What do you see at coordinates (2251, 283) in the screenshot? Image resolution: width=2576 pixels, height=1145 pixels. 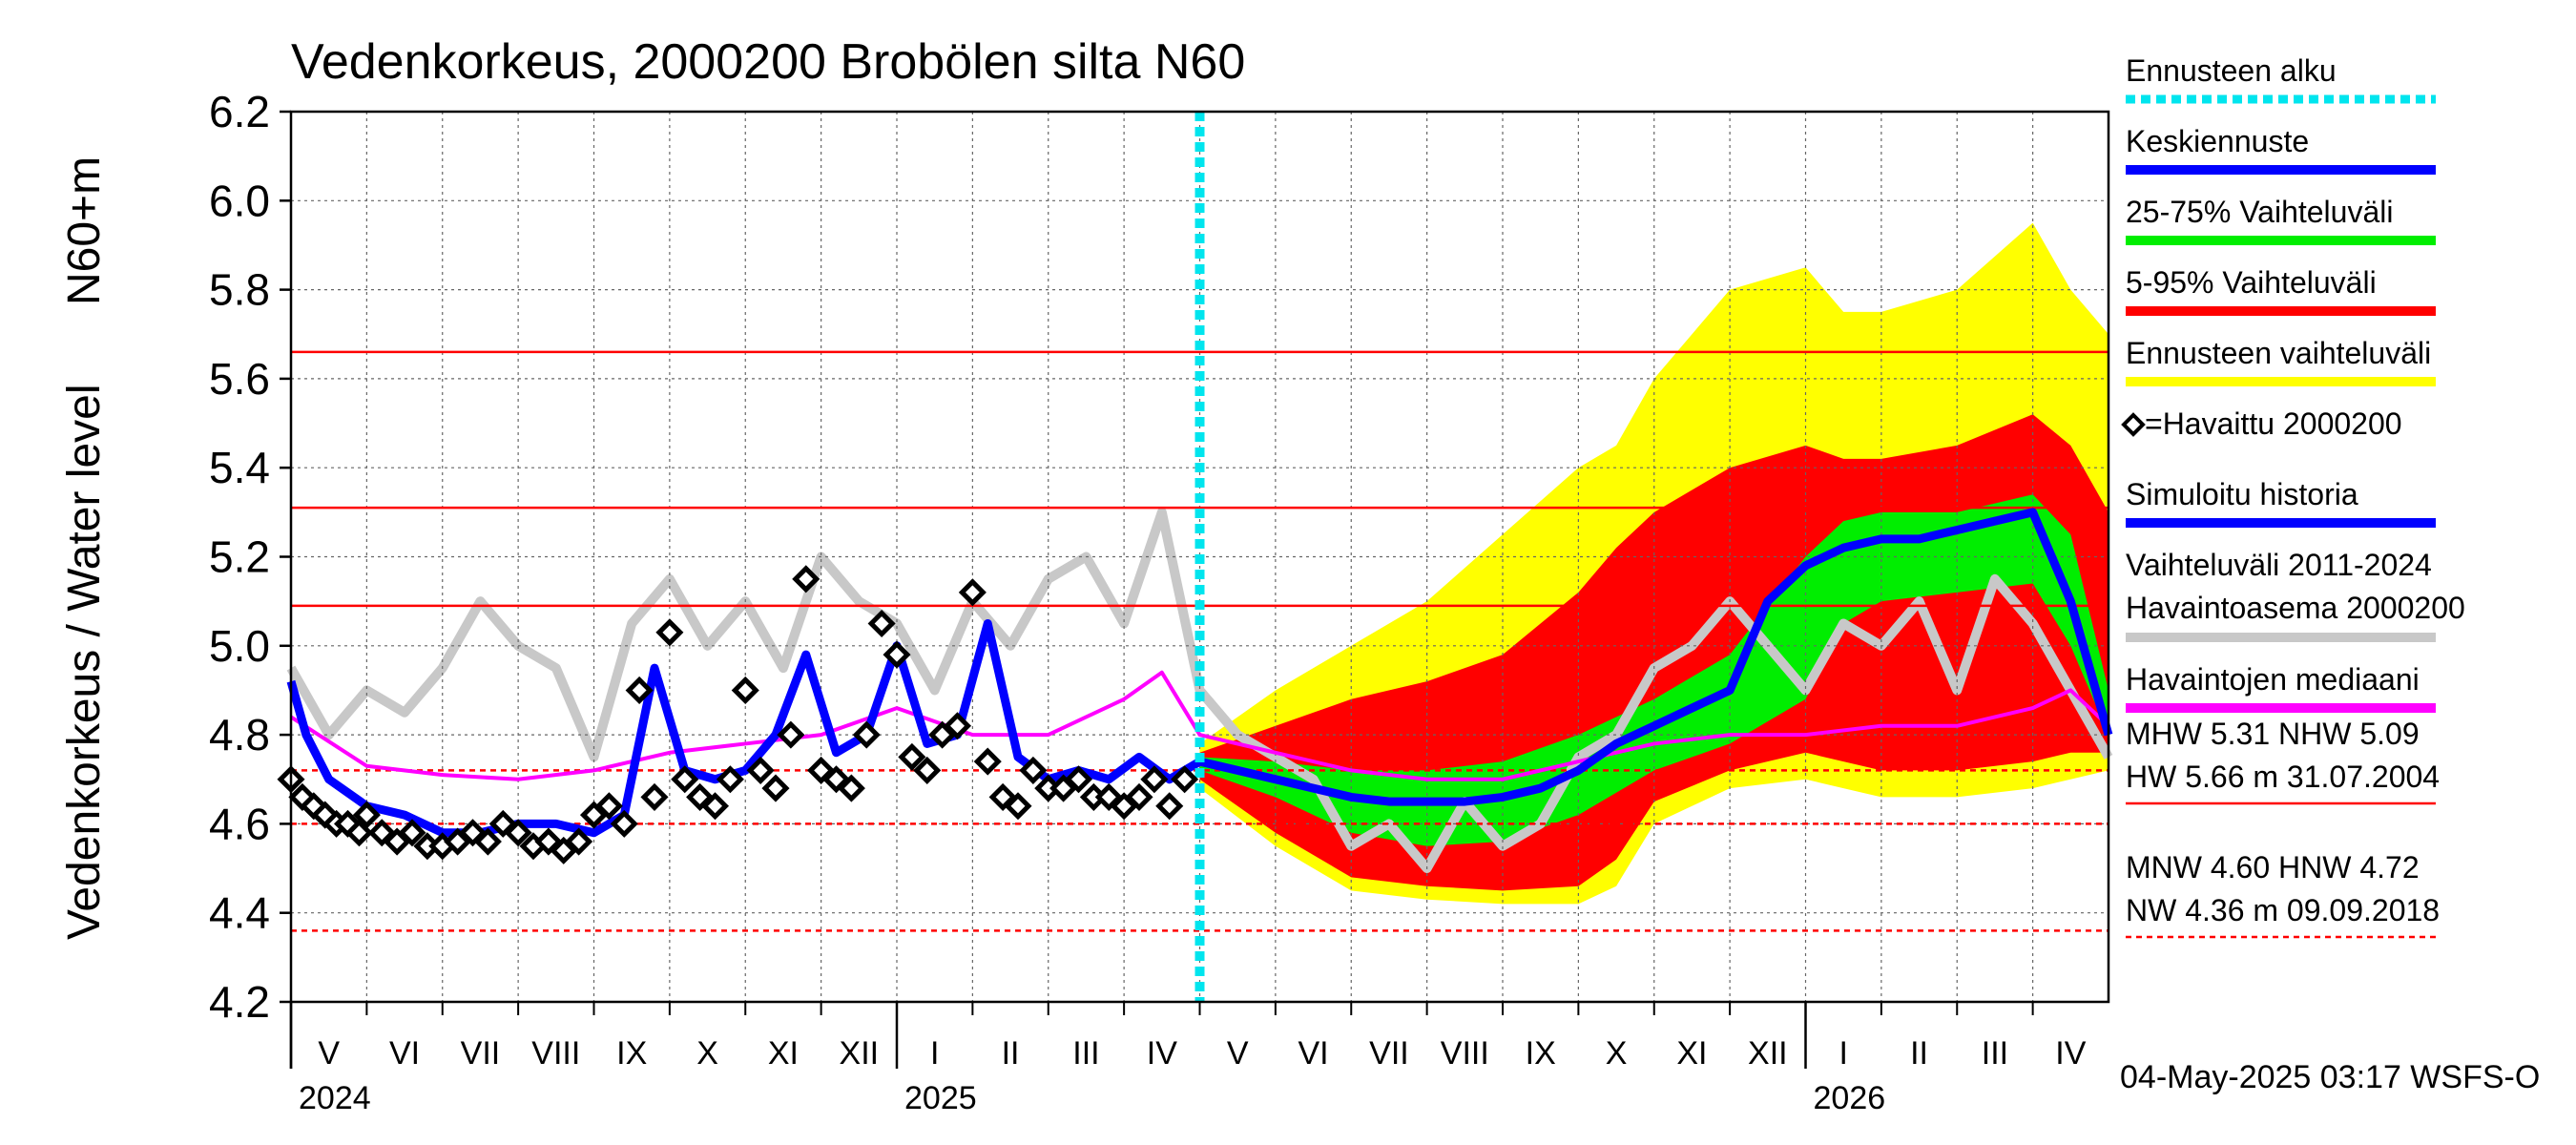 I see `legend-label: 5-95% Vaihteluväli` at bounding box center [2251, 283].